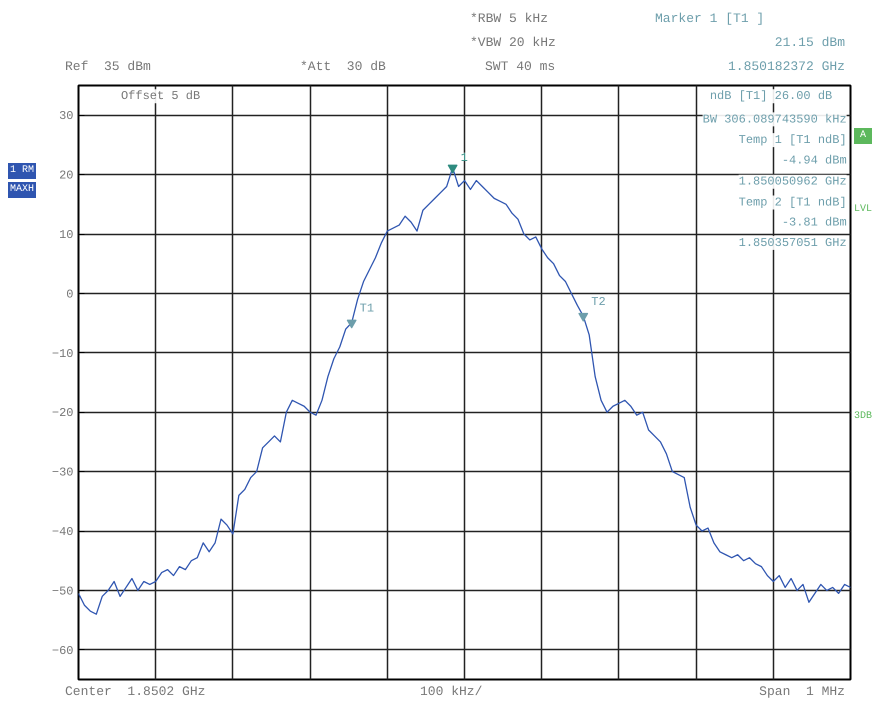  I want to click on text: 1 RM, so click(22, 171).